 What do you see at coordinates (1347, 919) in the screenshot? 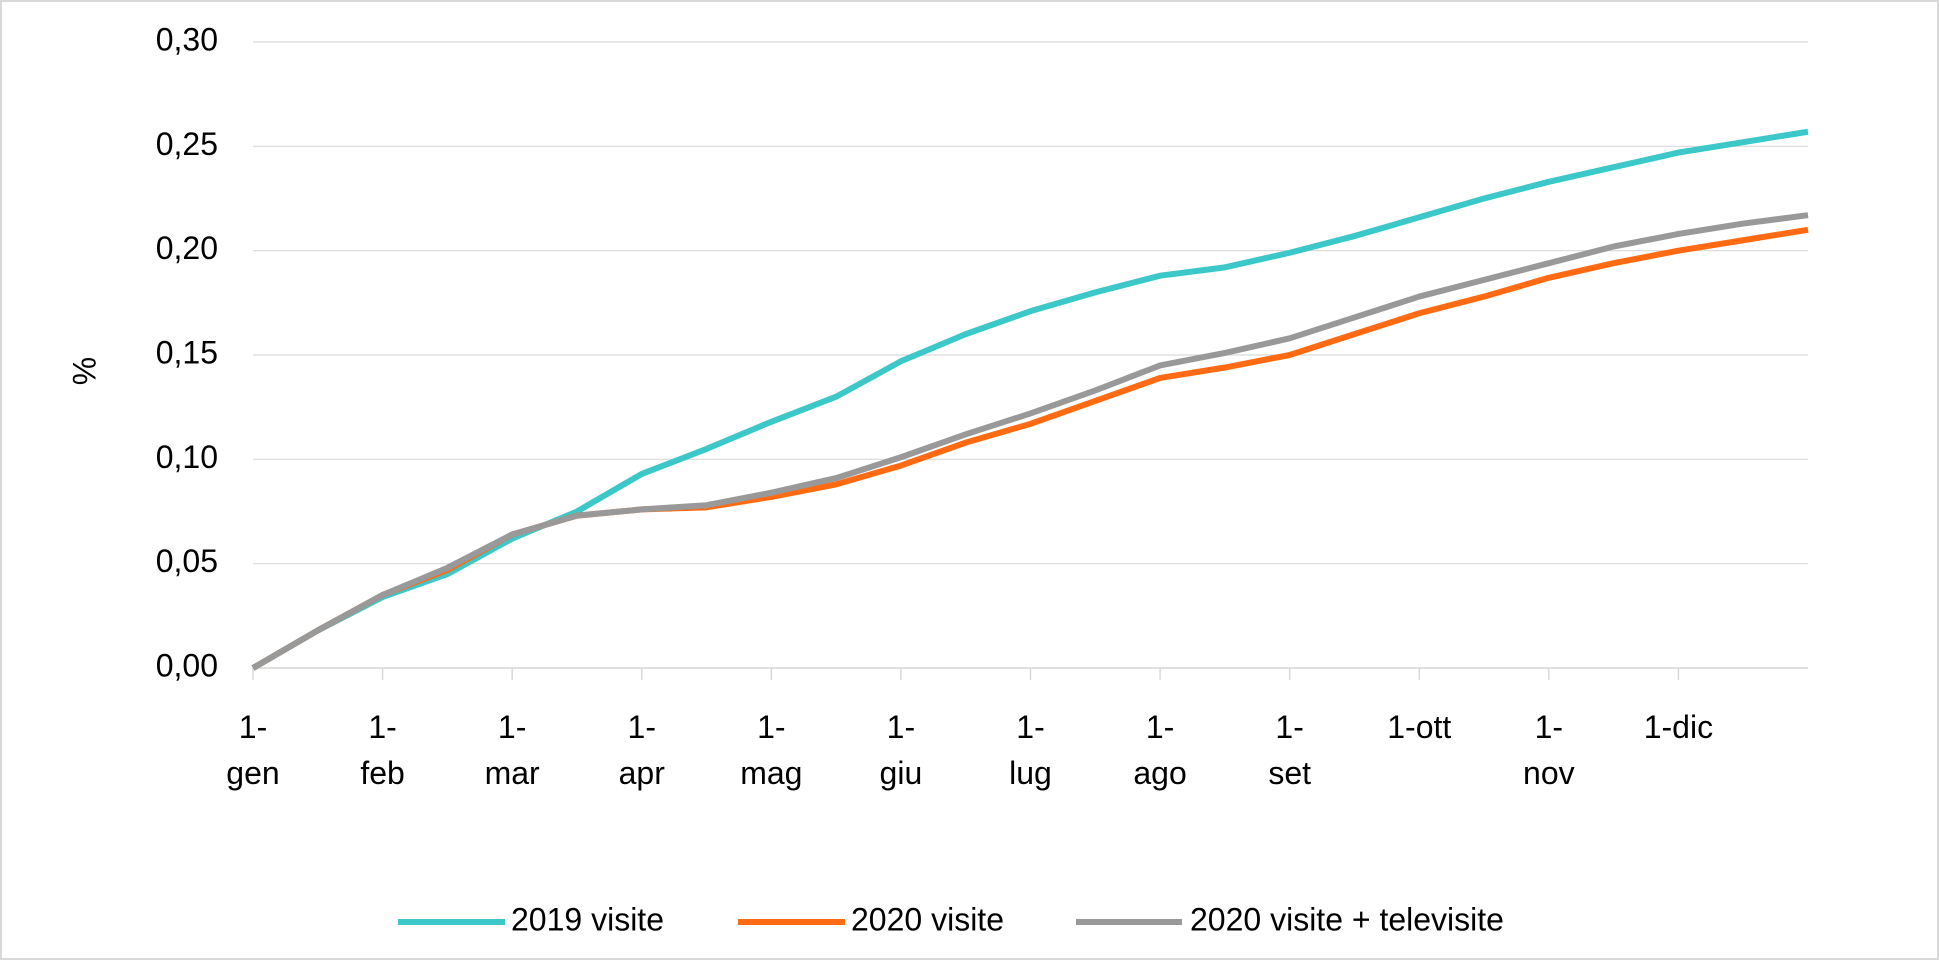
I see `legend-label: 2020 visite + televisite` at bounding box center [1347, 919].